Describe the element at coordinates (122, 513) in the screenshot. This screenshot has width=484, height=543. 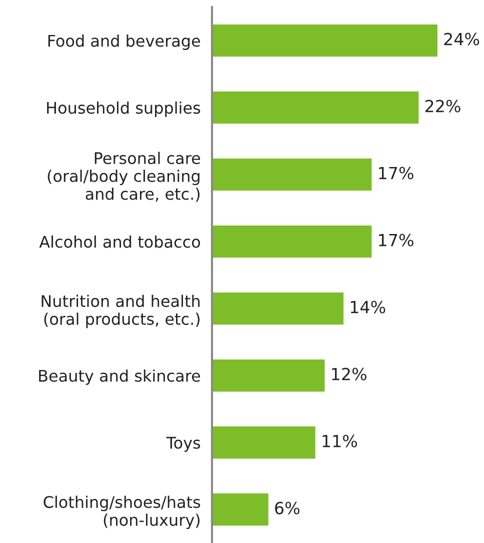
I see `y-tick-label: Clothing/shoes/hats (non-luxury)` at that location.